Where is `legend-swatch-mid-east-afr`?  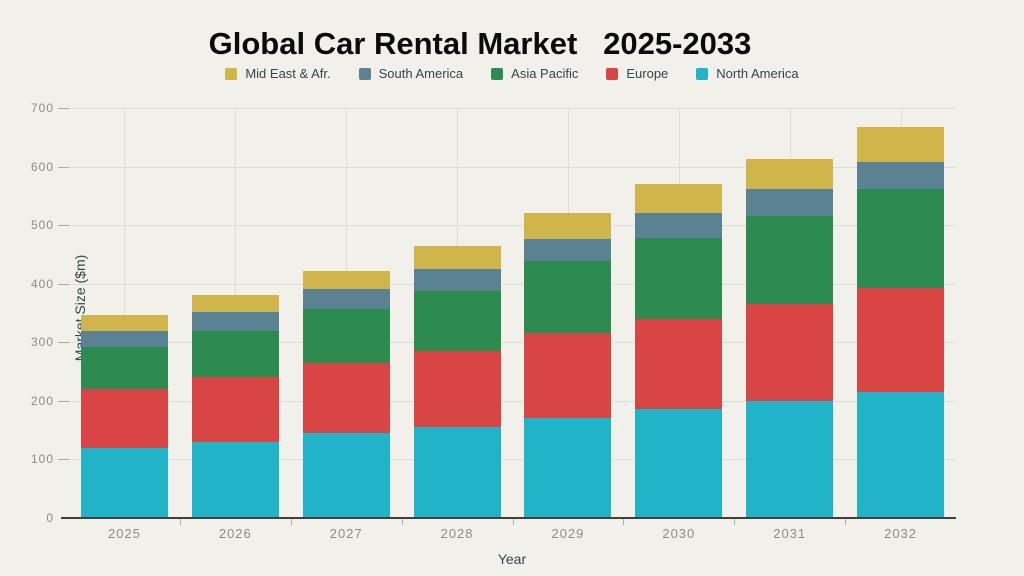
legend-swatch-mid-east-afr is located at coordinates (231, 73).